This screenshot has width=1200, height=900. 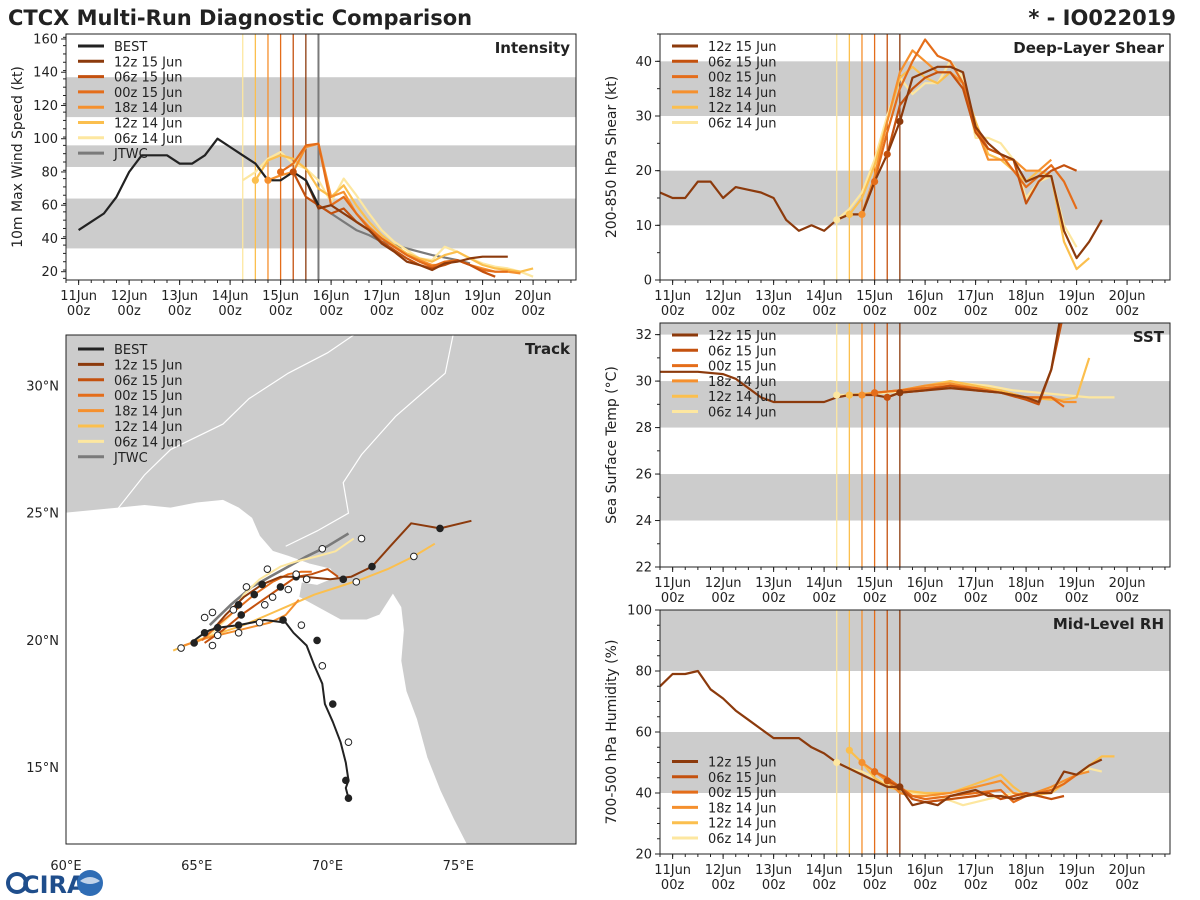 I want to click on panel-title: SST, so click(x=1149, y=337).